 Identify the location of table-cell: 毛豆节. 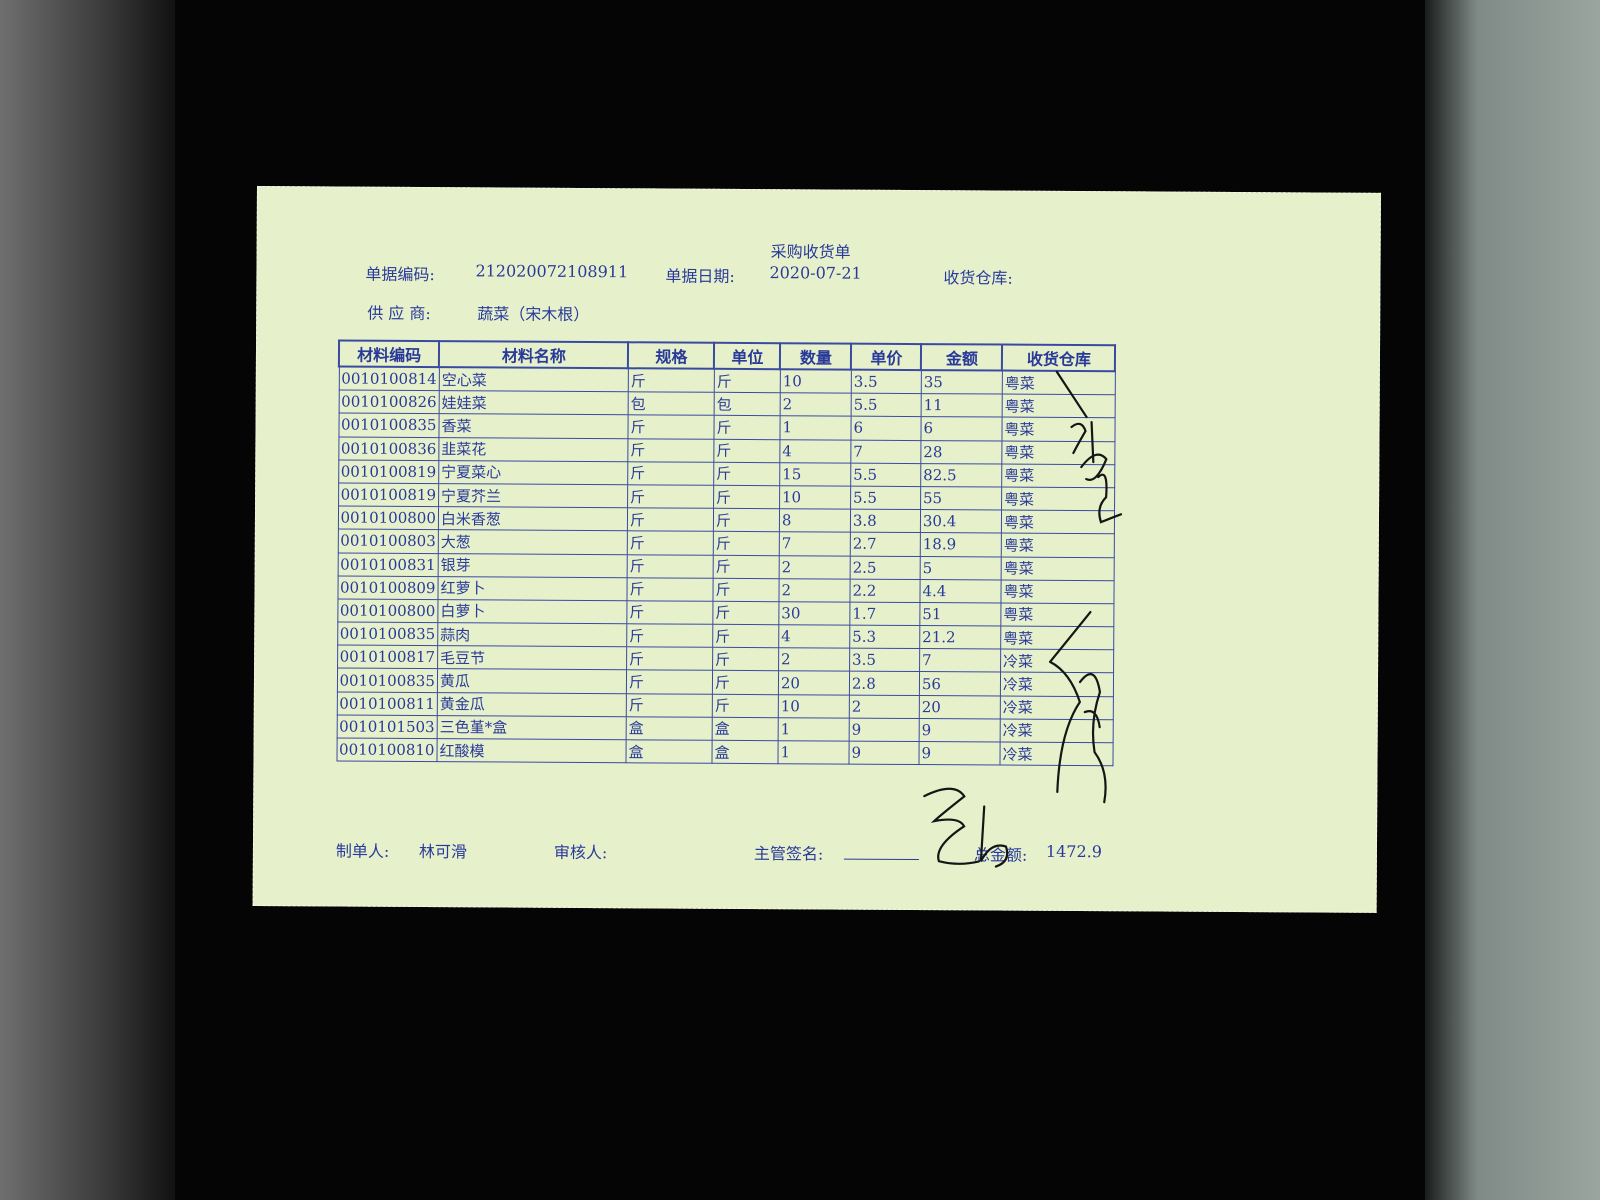
(532, 658).